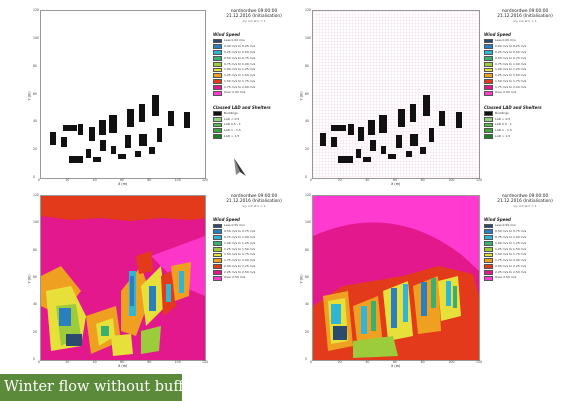 Image resolution: width=567 pixels, height=401 pixels. What do you see at coordinates (232, 135) in the screenshot?
I see `legend-label: LAD > 1.5` at bounding box center [232, 135].